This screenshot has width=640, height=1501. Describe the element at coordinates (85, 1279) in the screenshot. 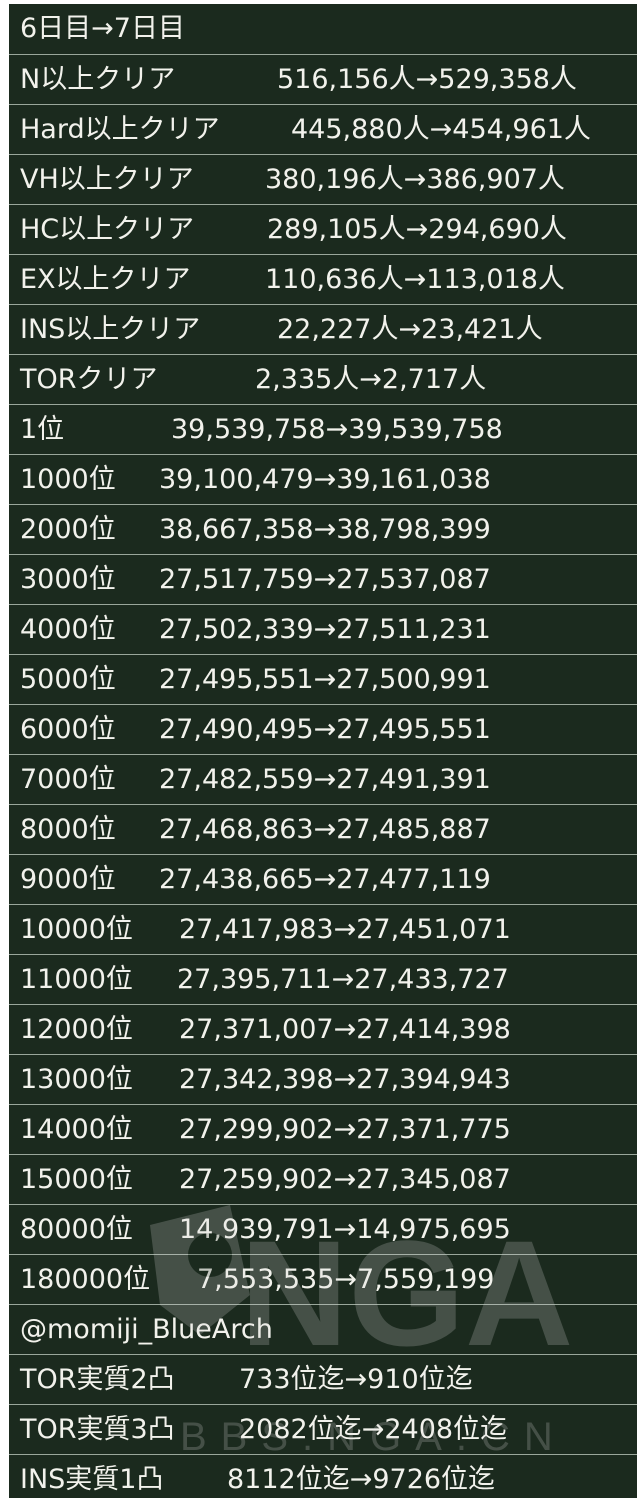

I see `row-label: 180000位` at that location.